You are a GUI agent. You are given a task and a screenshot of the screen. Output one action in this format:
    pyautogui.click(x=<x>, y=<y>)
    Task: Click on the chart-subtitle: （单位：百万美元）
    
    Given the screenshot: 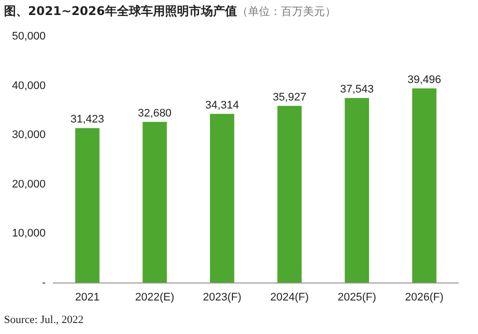 What is the action you would take?
    pyautogui.click(x=286, y=11)
    